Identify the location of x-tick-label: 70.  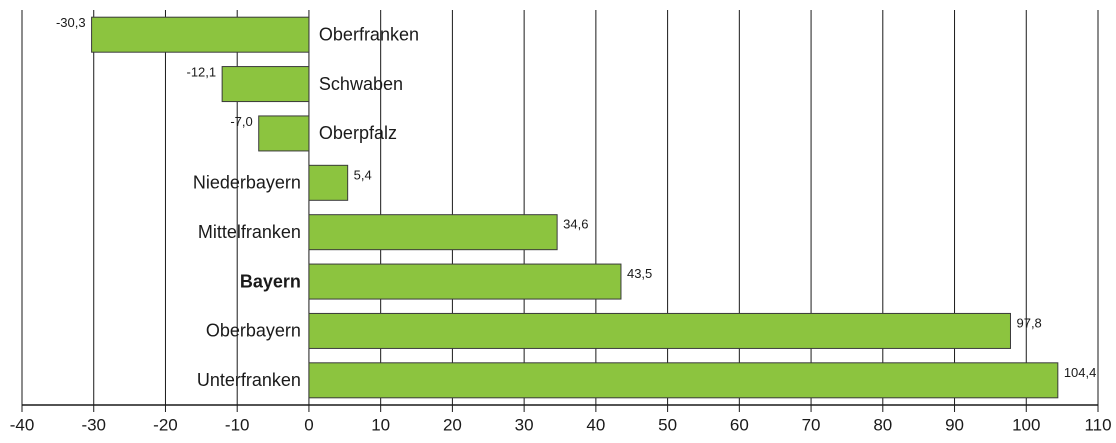
(811, 424).